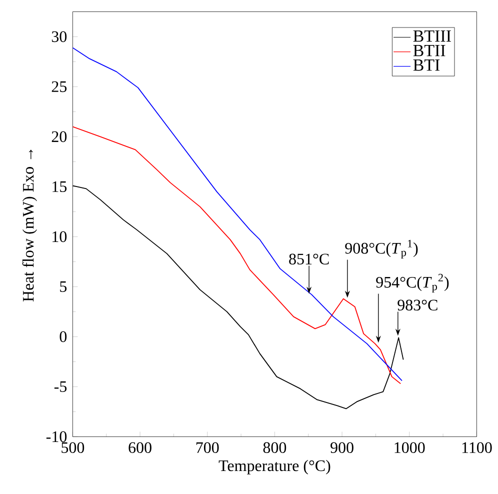 The image size is (498, 494). I want to click on x-tick-label: 500, so click(73, 448).